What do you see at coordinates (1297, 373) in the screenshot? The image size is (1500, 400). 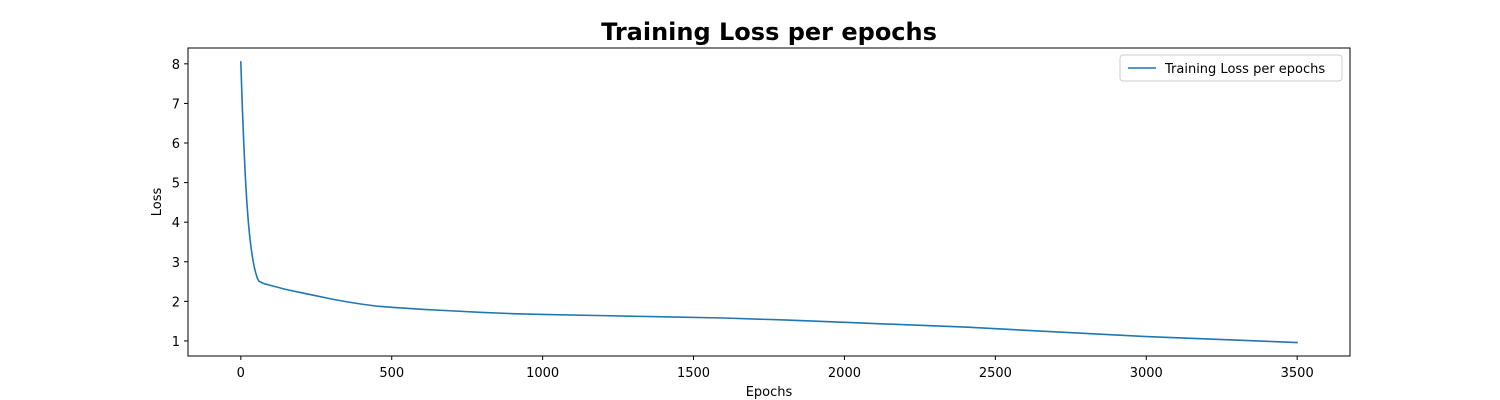 I see `x-tick-label: 3500` at bounding box center [1297, 373].